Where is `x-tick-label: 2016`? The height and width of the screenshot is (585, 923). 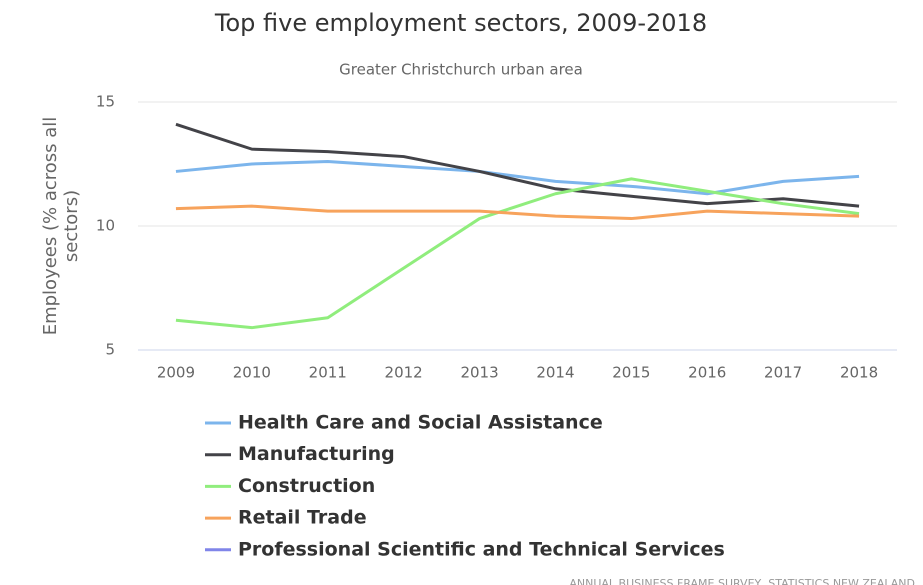
x-tick-label: 2016 is located at coordinates (707, 373).